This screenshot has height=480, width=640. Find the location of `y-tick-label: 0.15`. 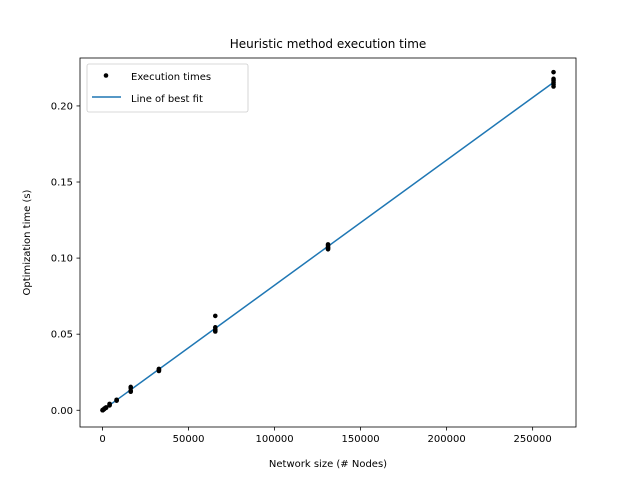

y-tick-label: 0.15 is located at coordinates (62, 183).